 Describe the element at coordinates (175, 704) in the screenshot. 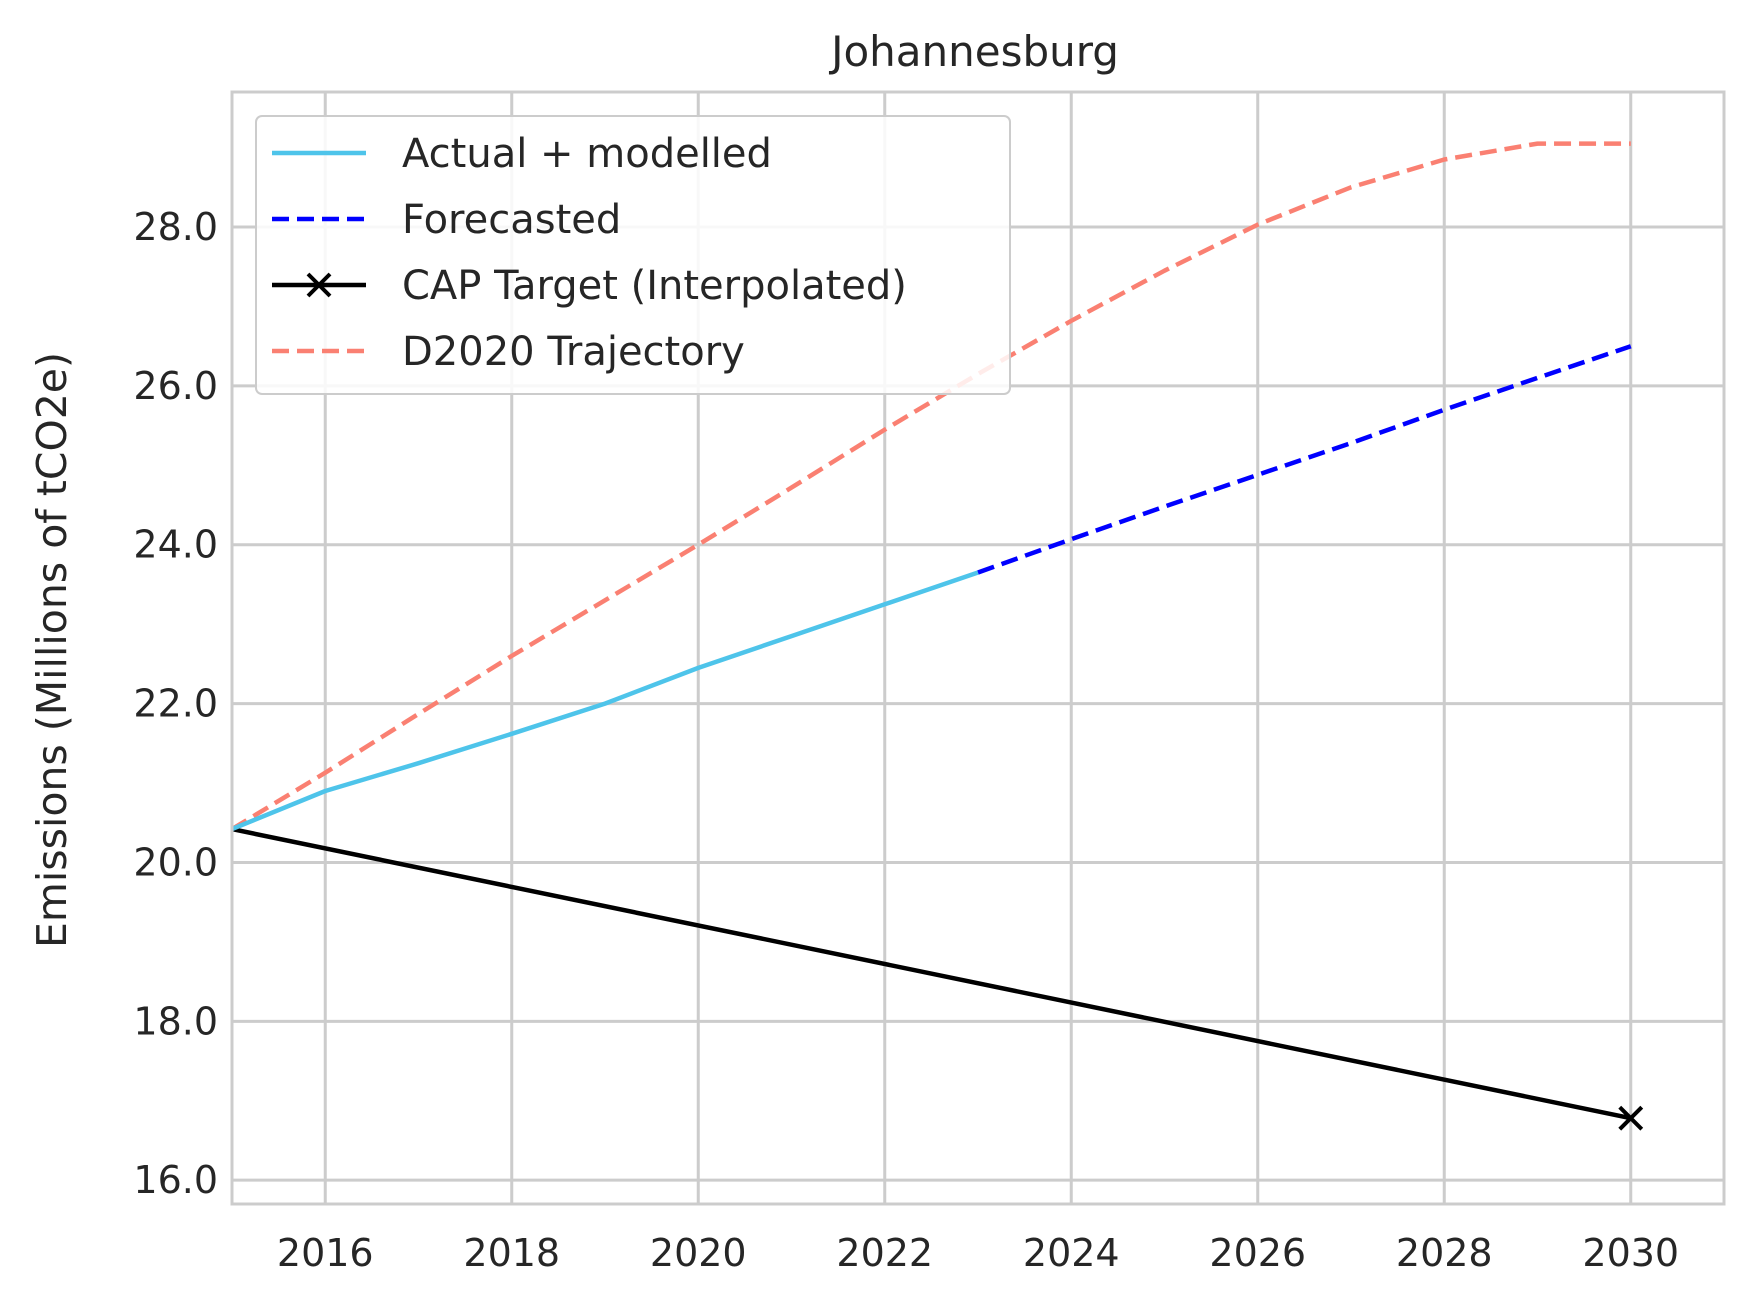

I see `y-tick-label: 22.0` at that location.